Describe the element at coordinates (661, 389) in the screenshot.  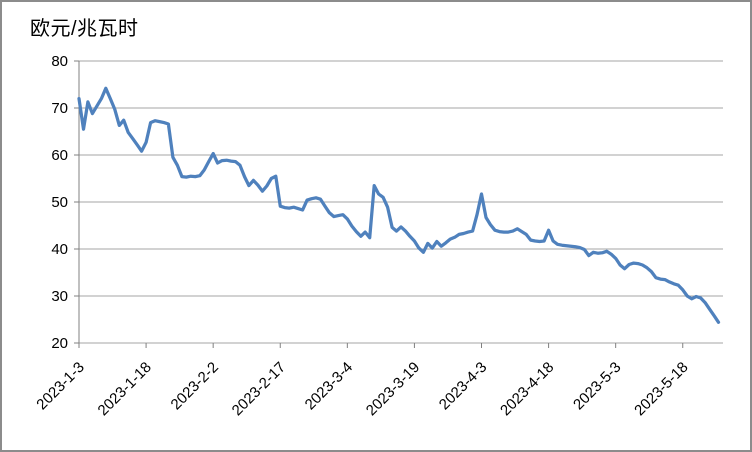
I see `x-tick-label: 2023-5-18` at that location.